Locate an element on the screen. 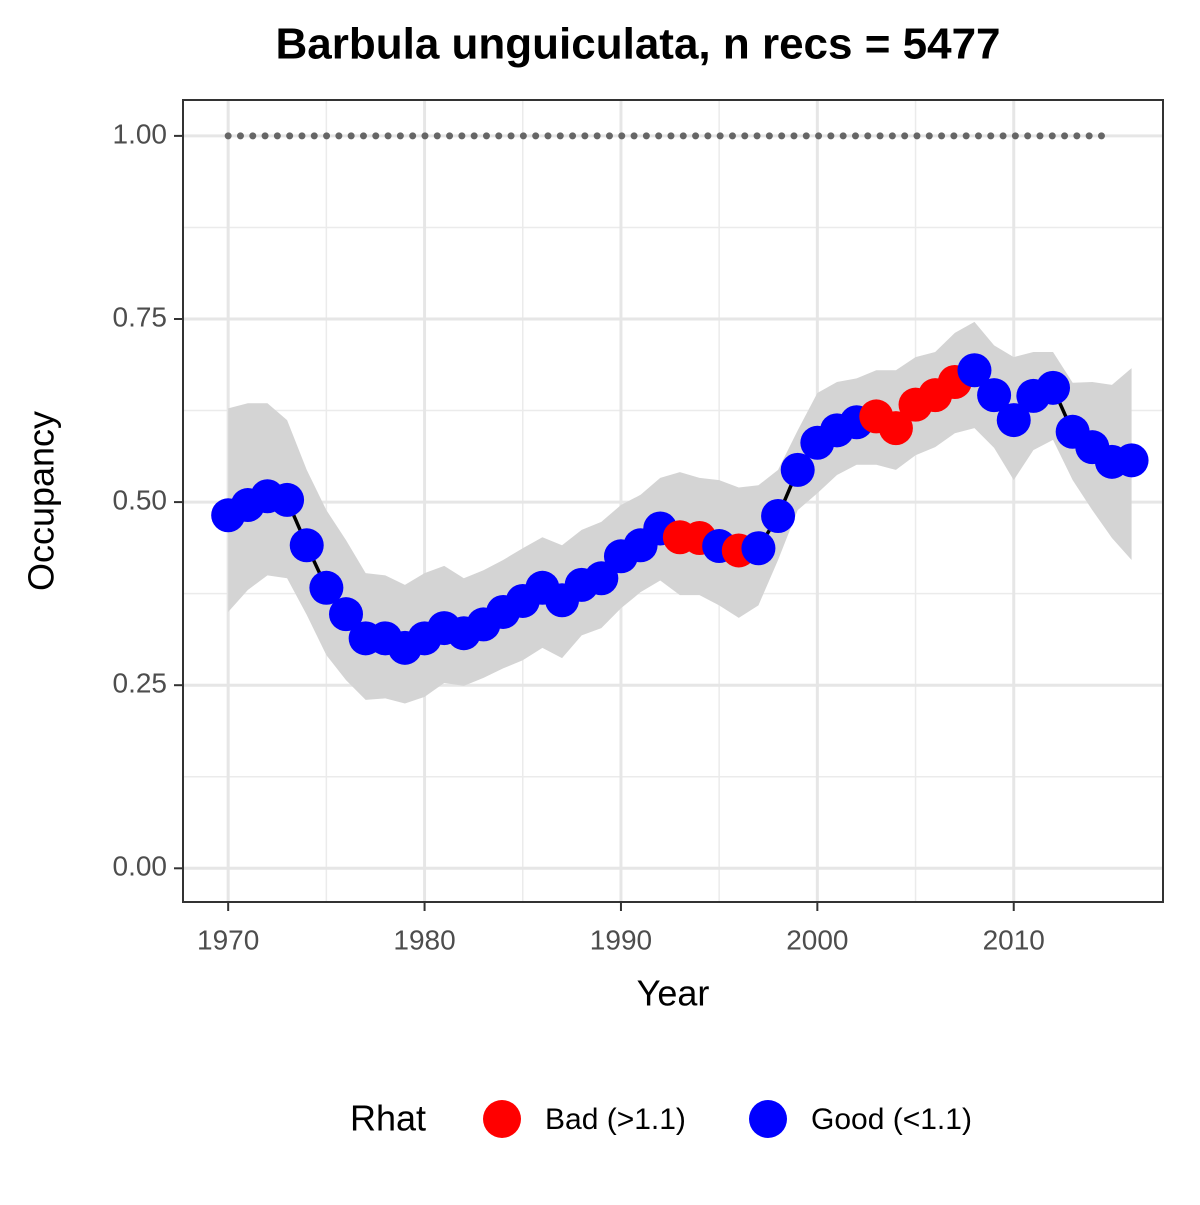  y-tick-label: 0.00 is located at coordinates (140, 866).